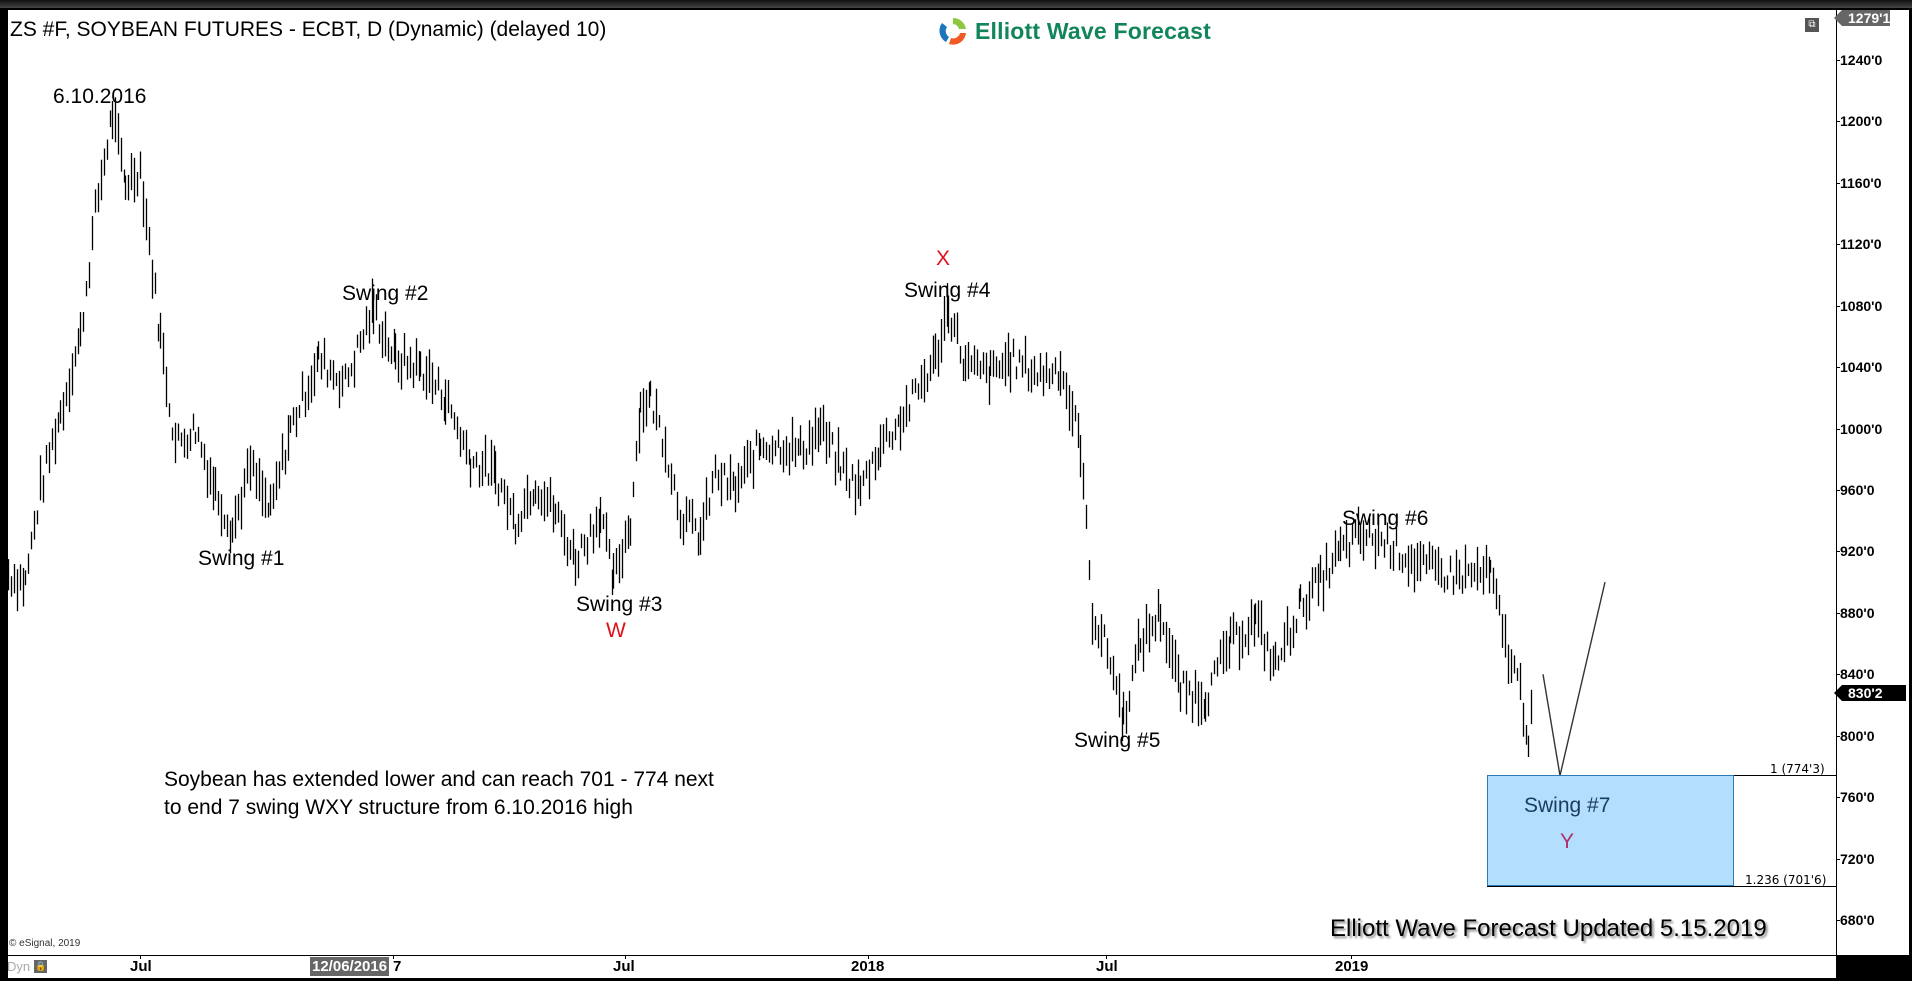 This screenshot has width=1912, height=981. Describe the element at coordinates (1857, 735) in the screenshot. I see `price-tick-label: 800'0` at that location.